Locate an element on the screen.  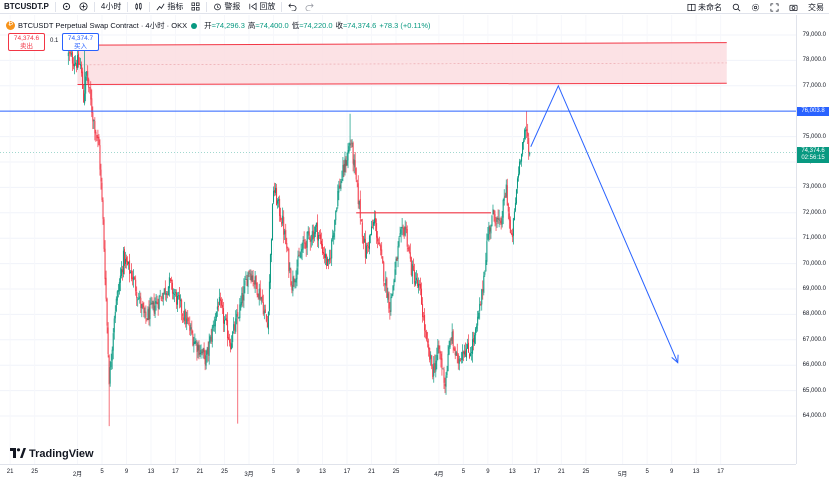
replay-icon is located at coordinates (253, 6).